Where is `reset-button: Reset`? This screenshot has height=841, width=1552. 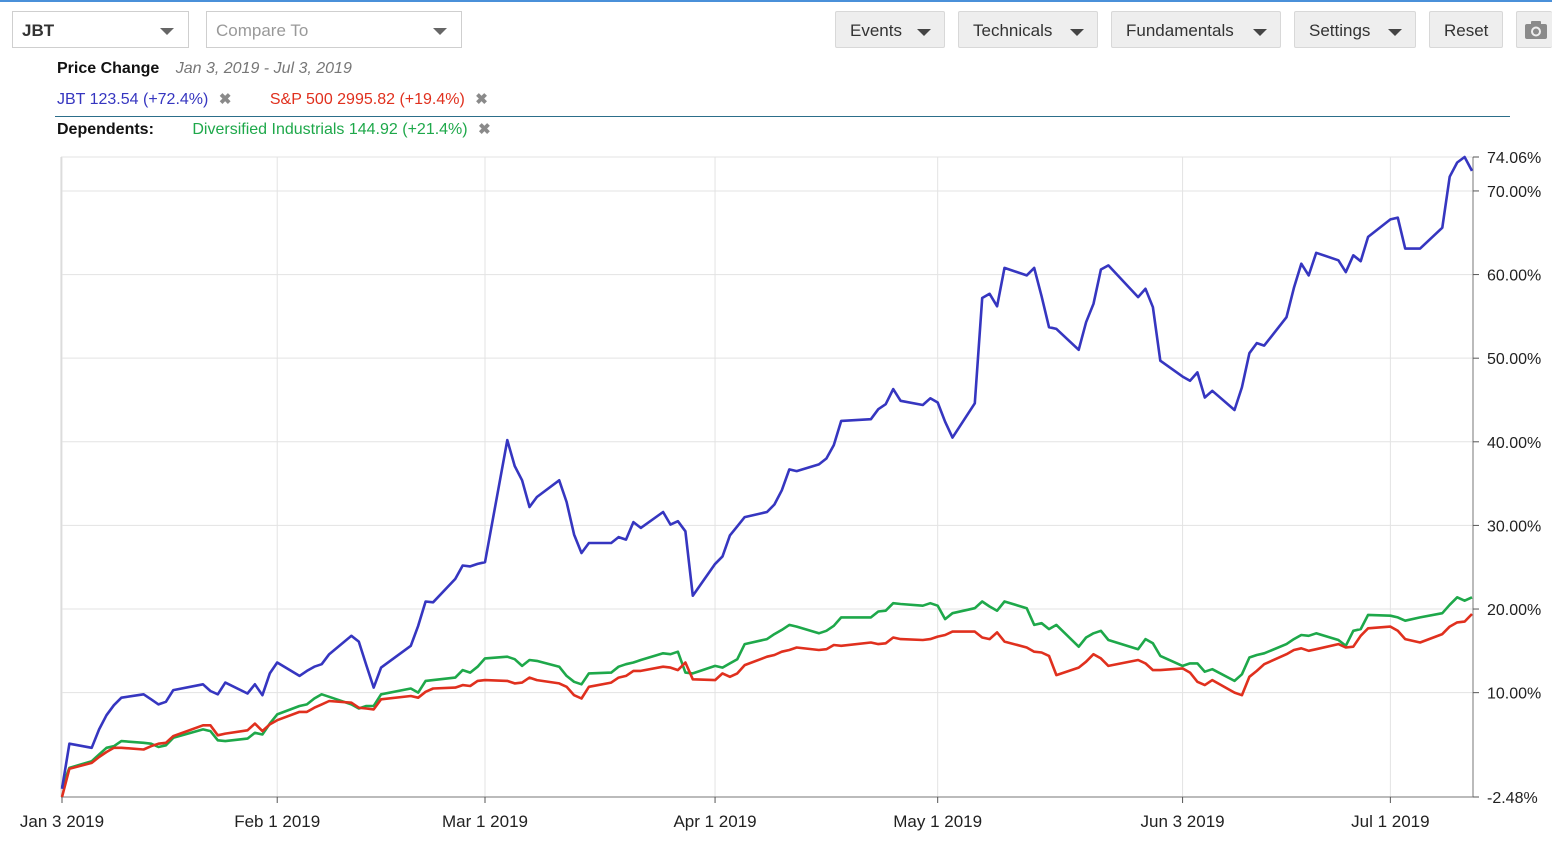 reset-button: Reset is located at coordinates (1466, 29).